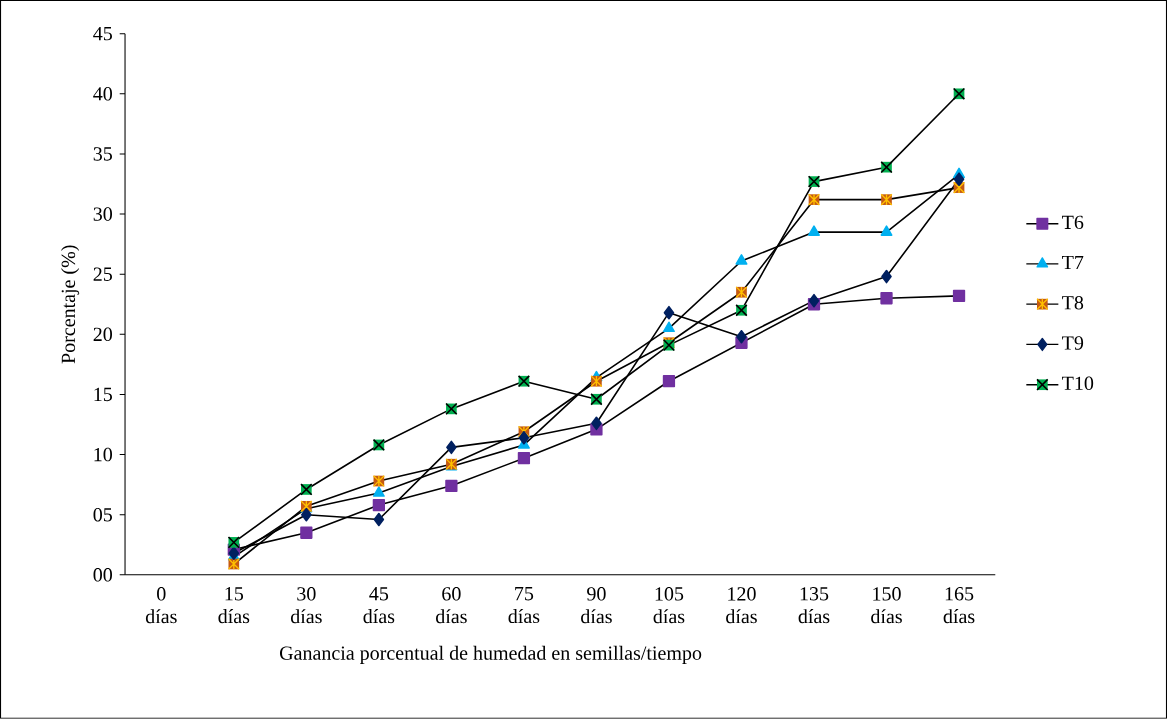  What do you see at coordinates (103, 214) in the screenshot?
I see `y-tick-label: 30` at bounding box center [103, 214].